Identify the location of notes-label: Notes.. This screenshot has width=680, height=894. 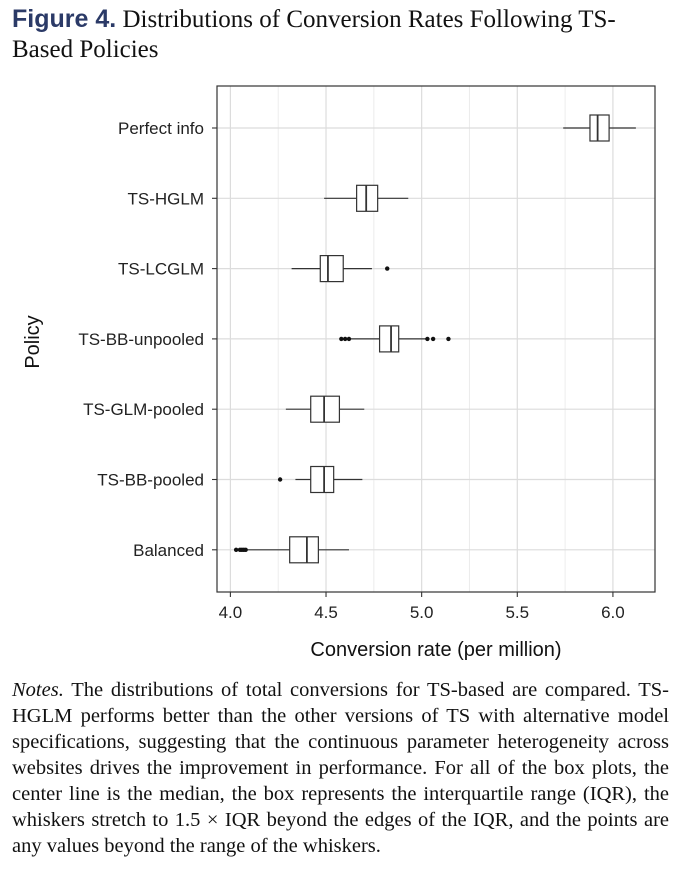
(38, 690).